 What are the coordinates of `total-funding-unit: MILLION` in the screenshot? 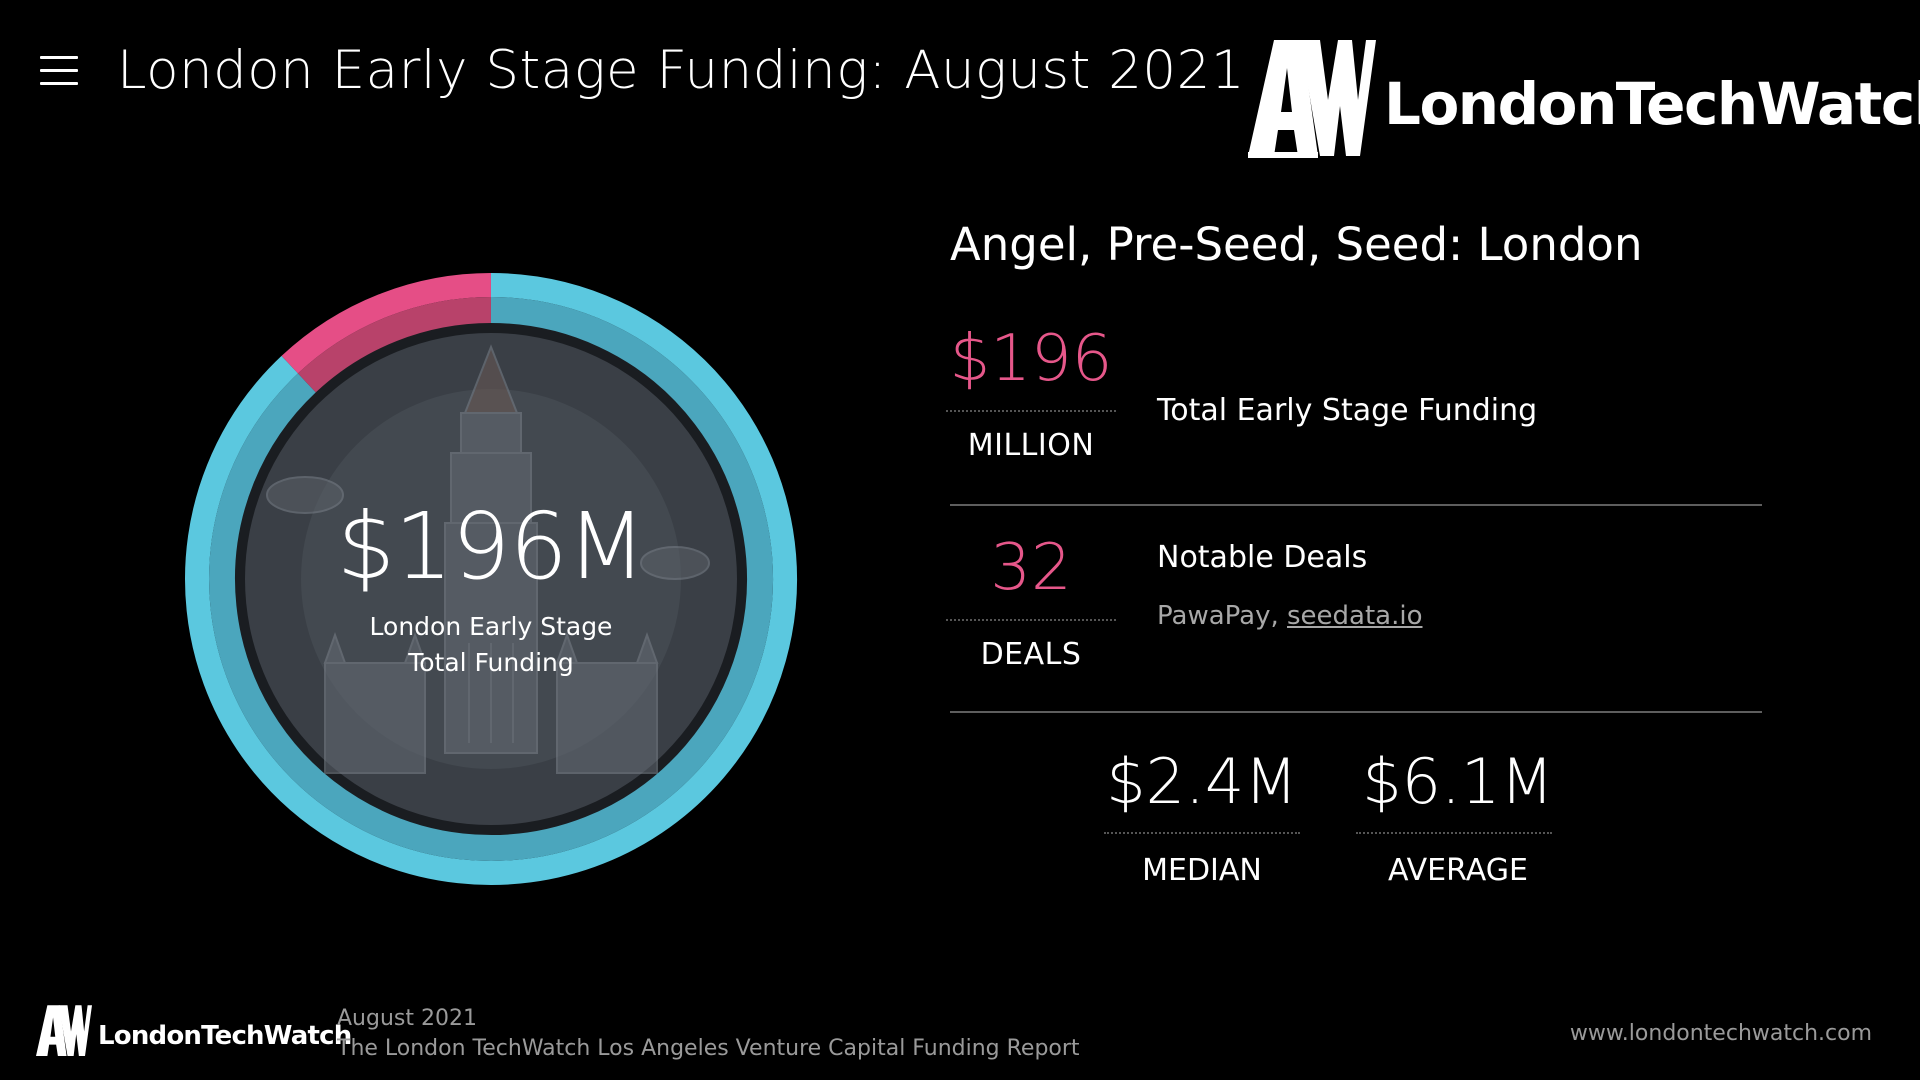 It's located at (1031, 445).